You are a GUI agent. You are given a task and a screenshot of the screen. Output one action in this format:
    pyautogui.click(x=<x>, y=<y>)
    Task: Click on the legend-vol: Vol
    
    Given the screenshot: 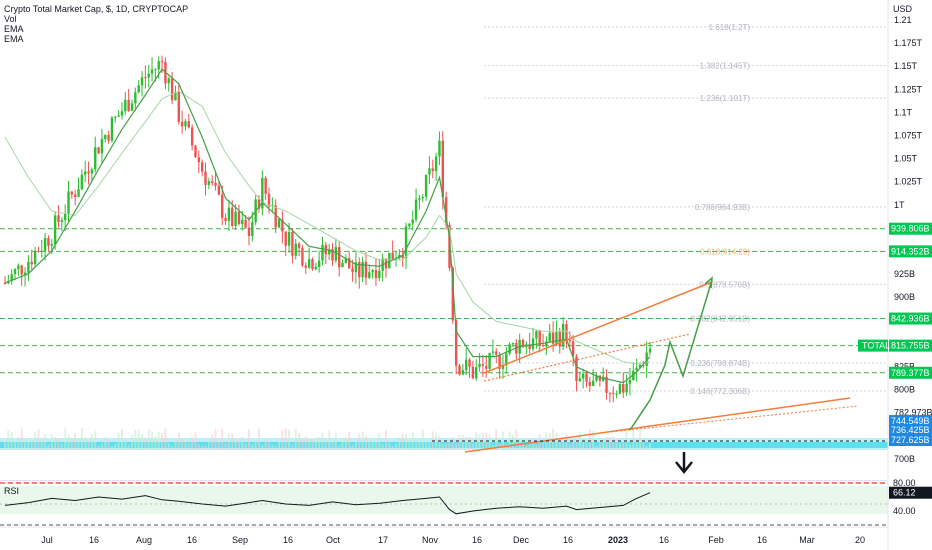 What is the action you would take?
    pyautogui.click(x=10, y=19)
    